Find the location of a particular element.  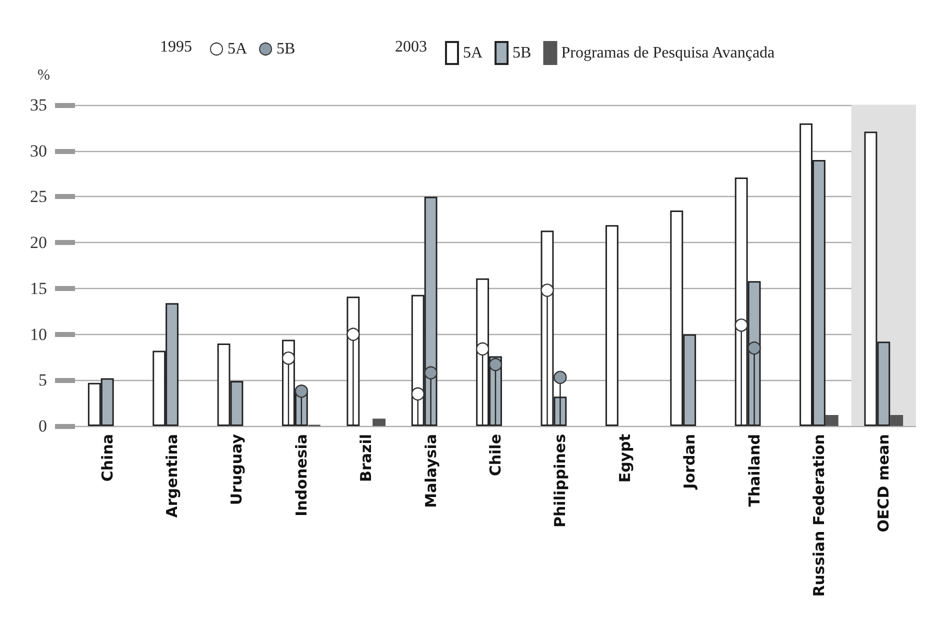

x-tick-label: Indonesia is located at coordinates (301, 475).